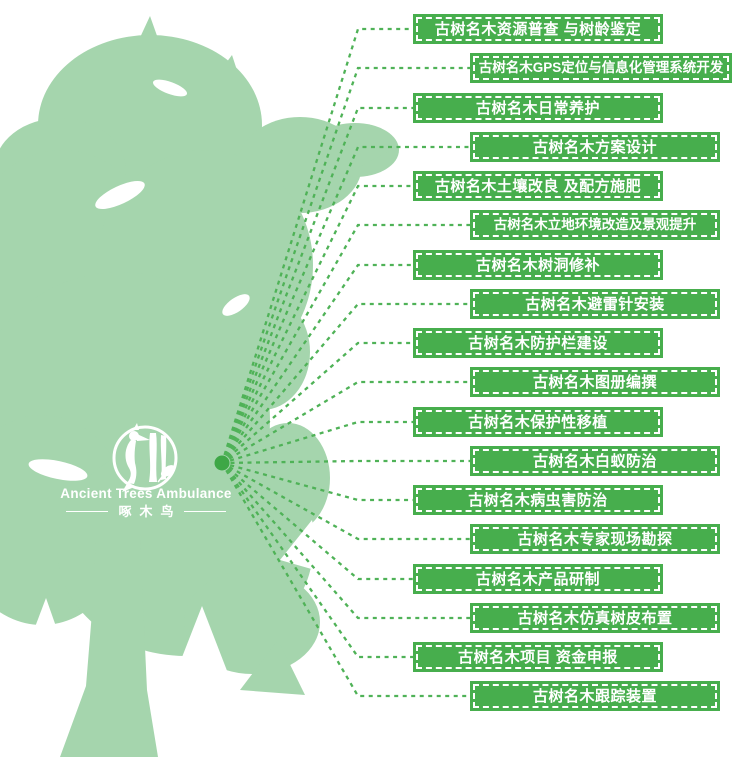  Describe the element at coordinates (150, 511) in the screenshot. I see `logo-subtitle-text: 啄木鸟` at that location.